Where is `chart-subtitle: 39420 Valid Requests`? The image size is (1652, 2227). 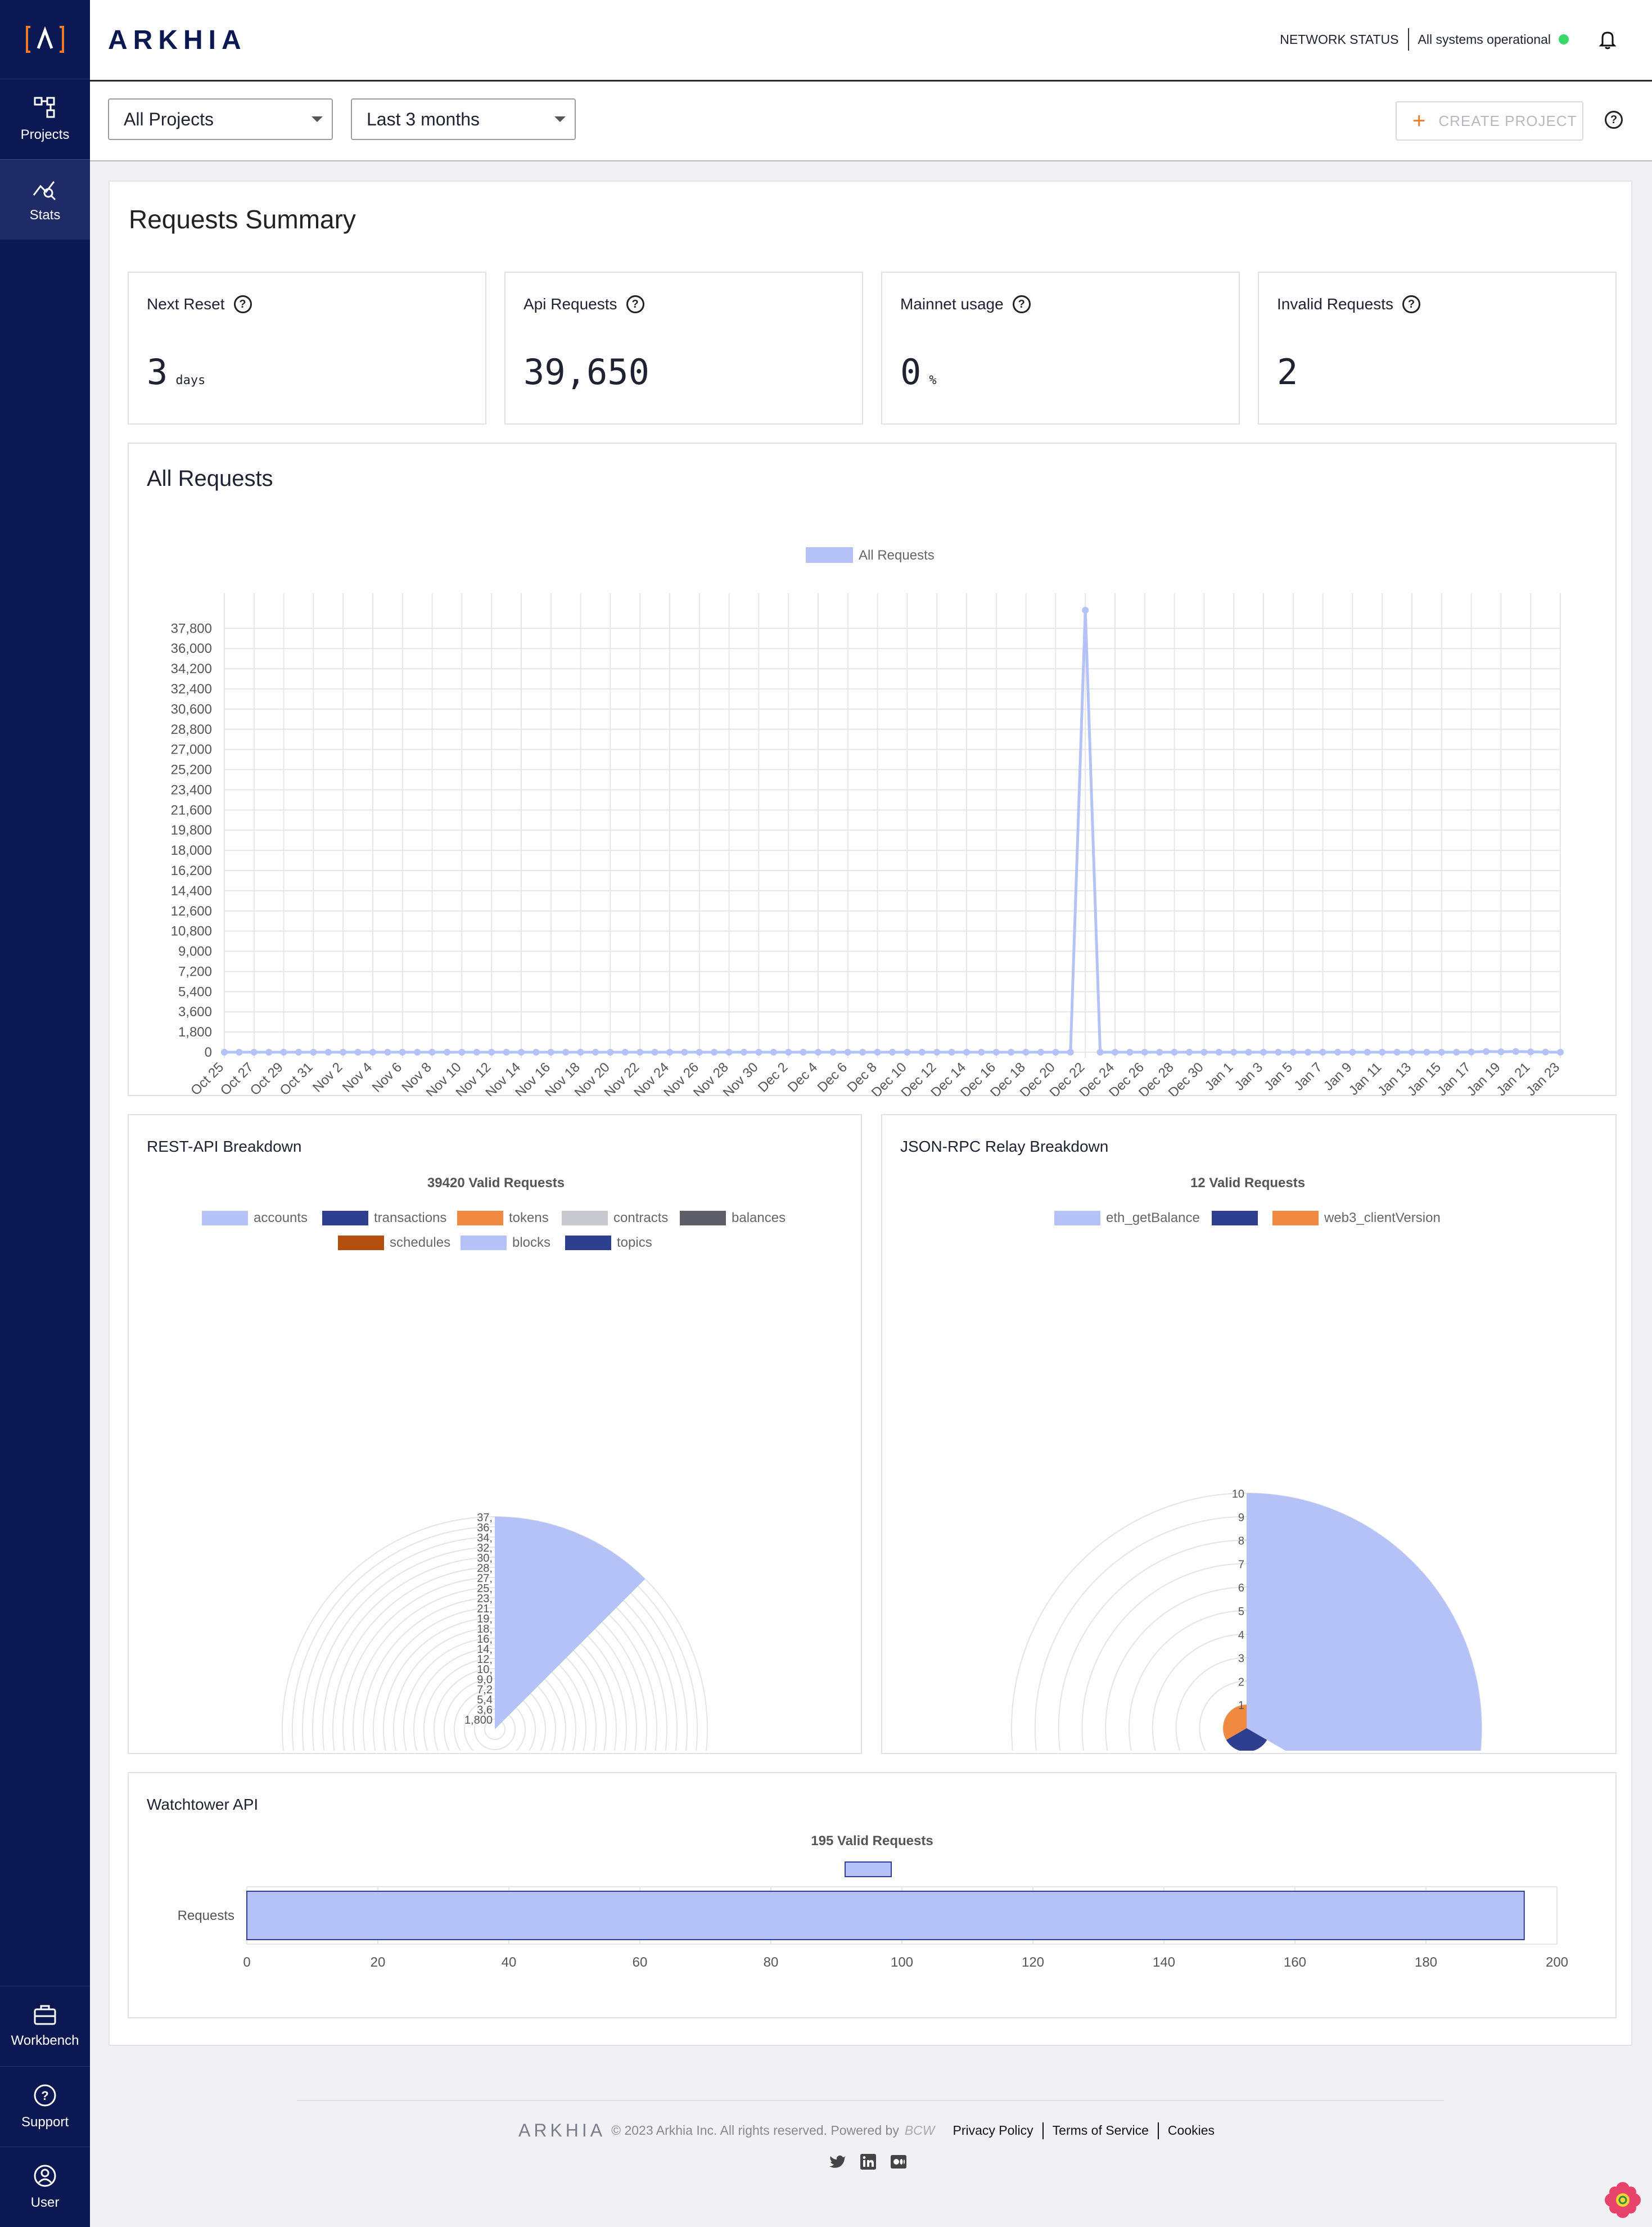
chart-subtitle: 39420 Valid Requests is located at coordinates (496, 1183).